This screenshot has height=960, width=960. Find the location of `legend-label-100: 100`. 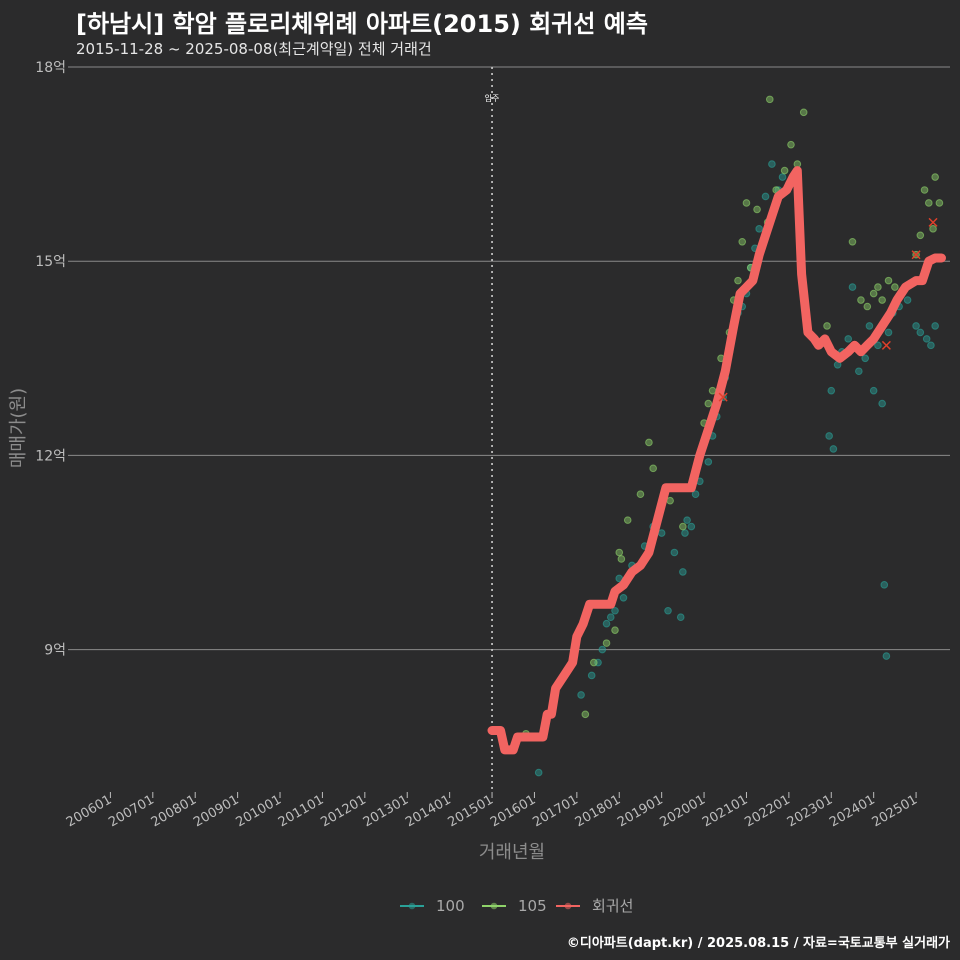

legend-label-100: 100 is located at coordinates (450, 906).